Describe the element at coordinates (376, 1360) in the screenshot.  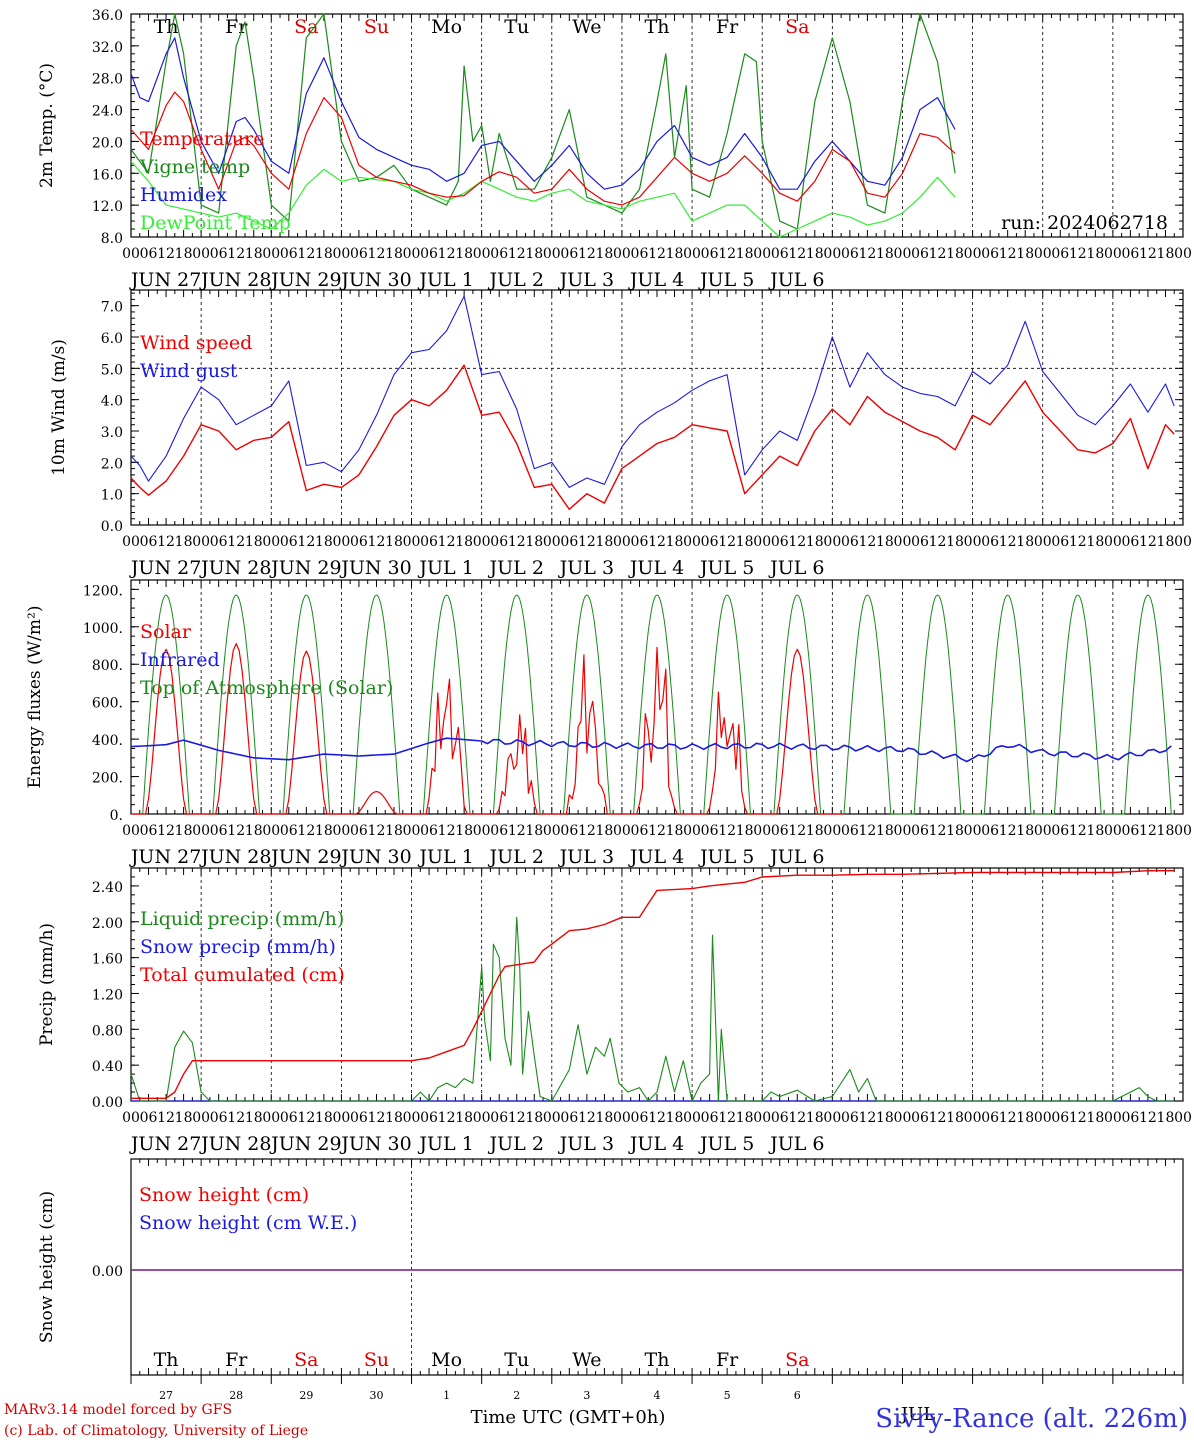
I see `day-of-week-label: Su` at that location.